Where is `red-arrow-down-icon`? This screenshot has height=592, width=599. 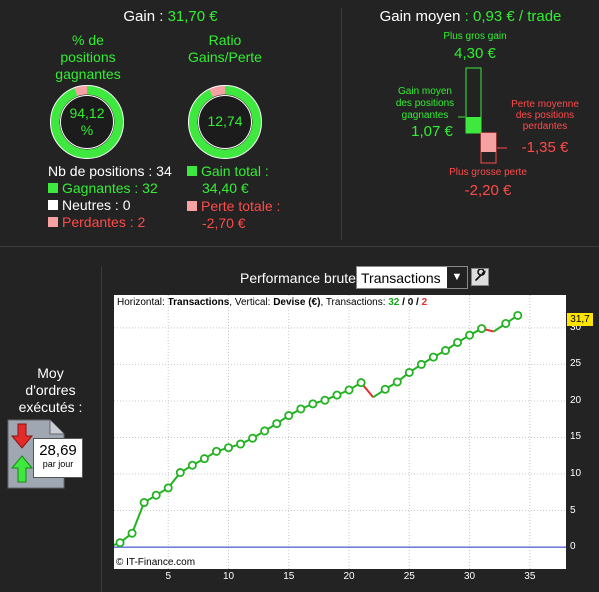 red-arrow-down-icon is located at coordinates (22, 436).